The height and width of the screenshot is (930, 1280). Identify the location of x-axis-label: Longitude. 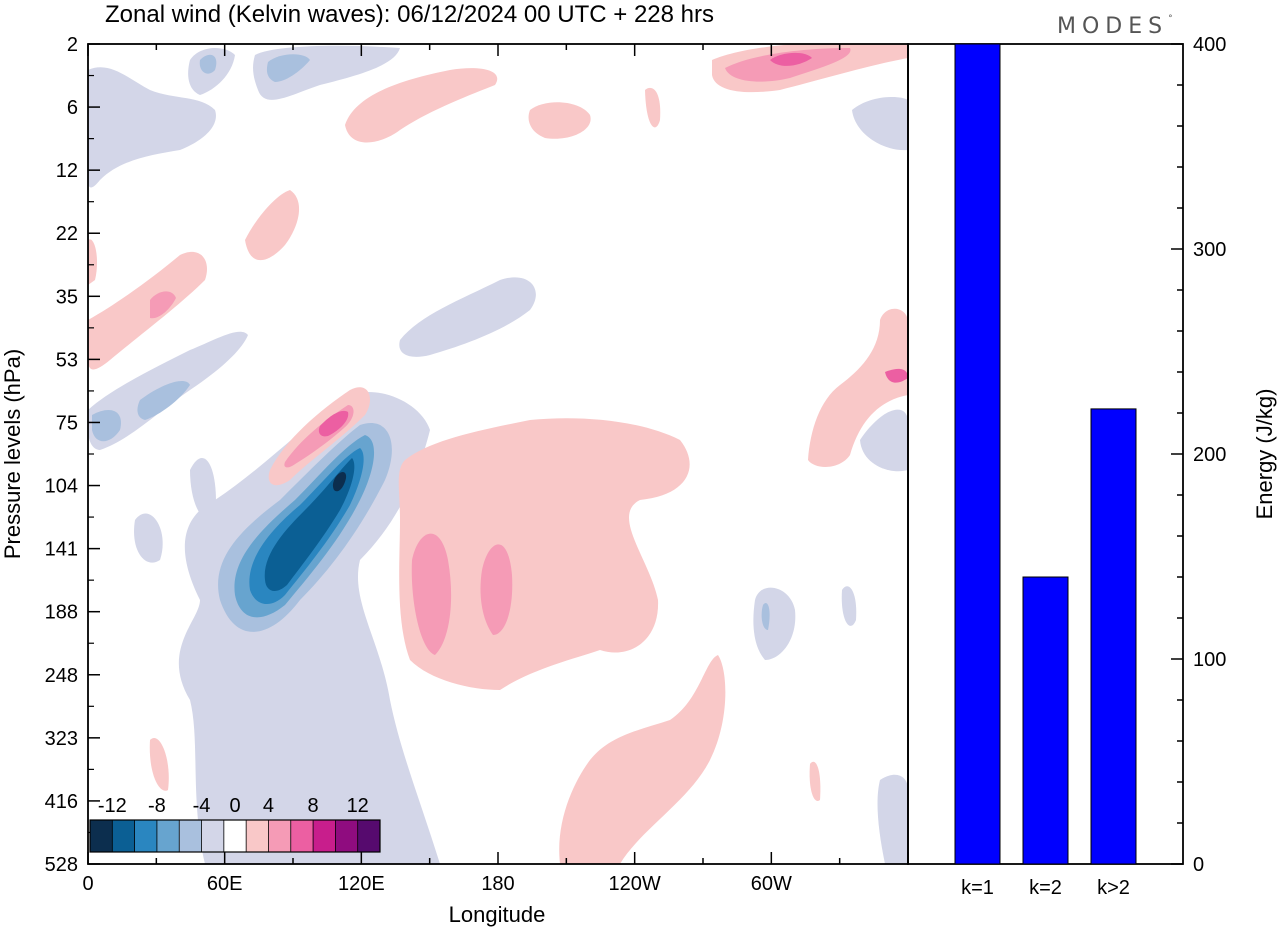
(497, 914).